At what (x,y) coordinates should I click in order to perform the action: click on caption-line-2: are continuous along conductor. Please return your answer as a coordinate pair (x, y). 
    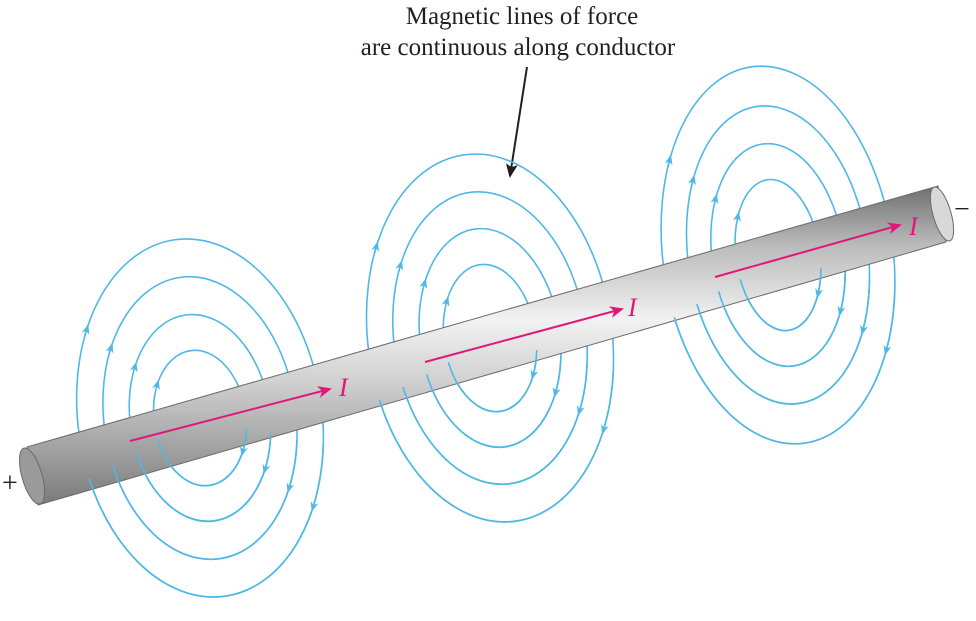
    Looking at the image, I should click on (518, 47).